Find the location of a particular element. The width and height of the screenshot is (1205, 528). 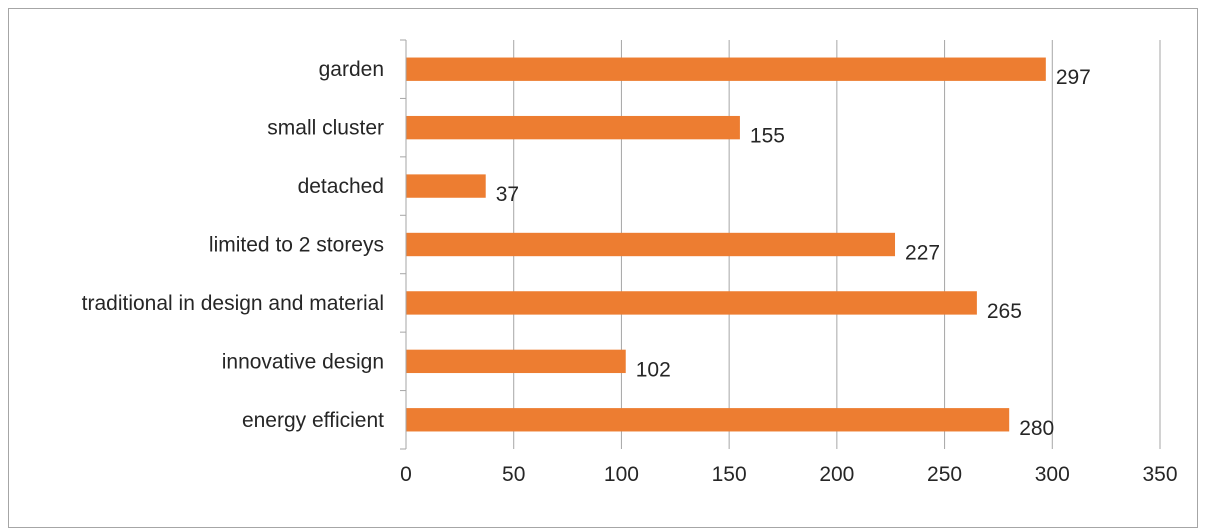

bar-energy-efficient is located at coordinates (708, 420).